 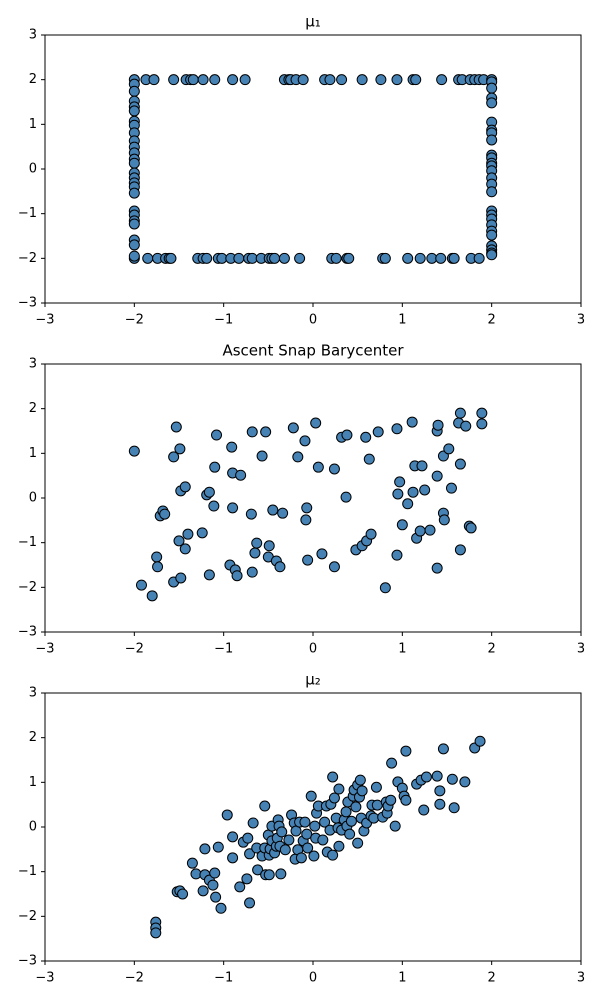 I want to click on y-tick-label: −2, so click(x=27, y=587).